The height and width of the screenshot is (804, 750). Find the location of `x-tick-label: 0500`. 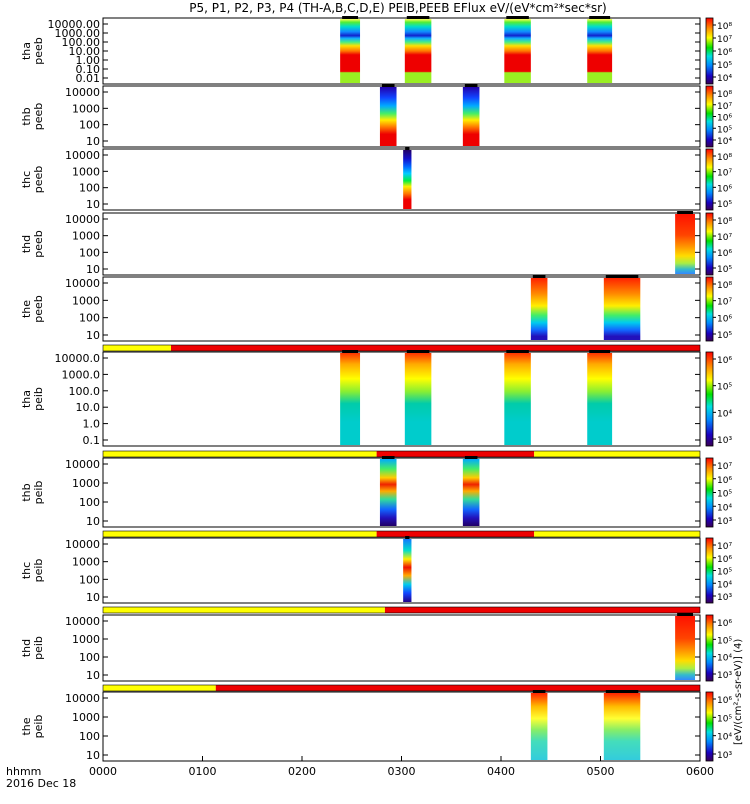

x-tick-label: 0500 is located at coordinates (601, 771).